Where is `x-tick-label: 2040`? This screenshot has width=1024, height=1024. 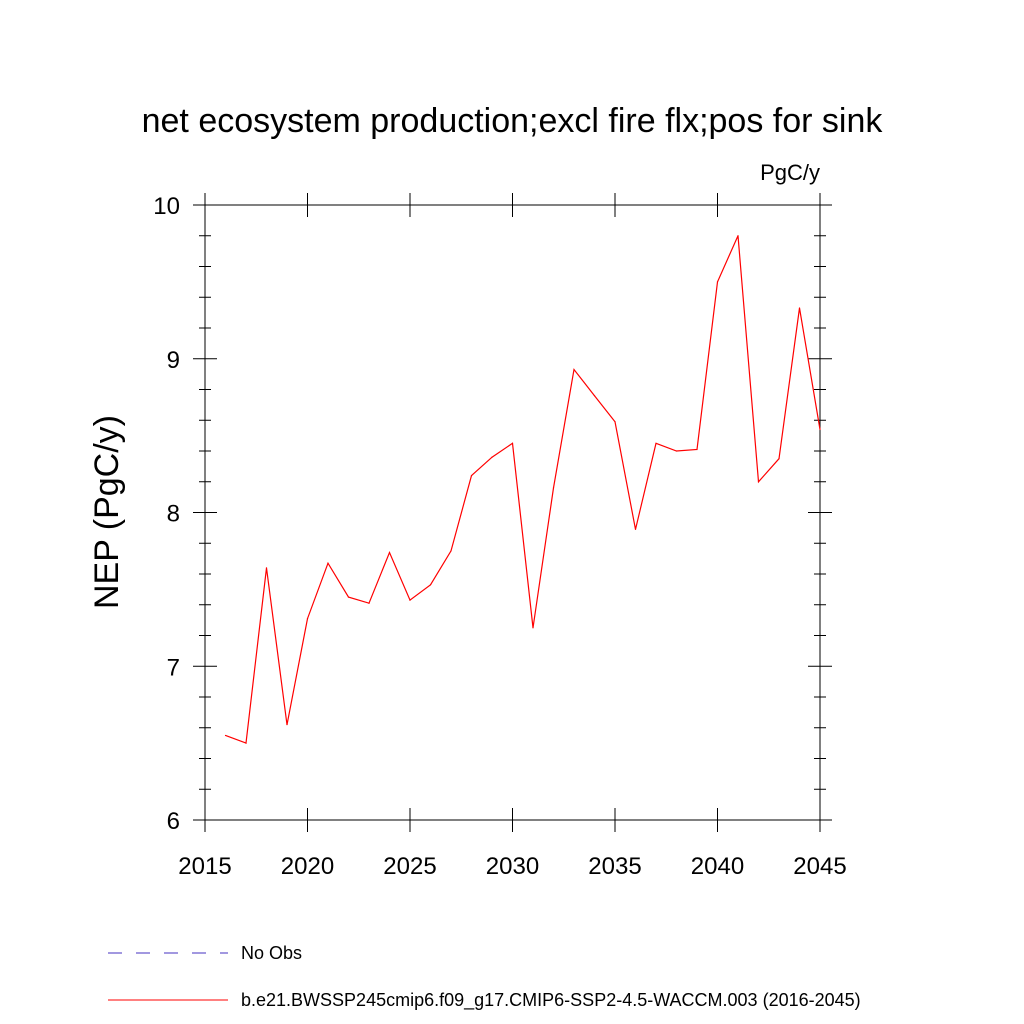 x-tick-label: 2040 is located at coordinates (717, 866).